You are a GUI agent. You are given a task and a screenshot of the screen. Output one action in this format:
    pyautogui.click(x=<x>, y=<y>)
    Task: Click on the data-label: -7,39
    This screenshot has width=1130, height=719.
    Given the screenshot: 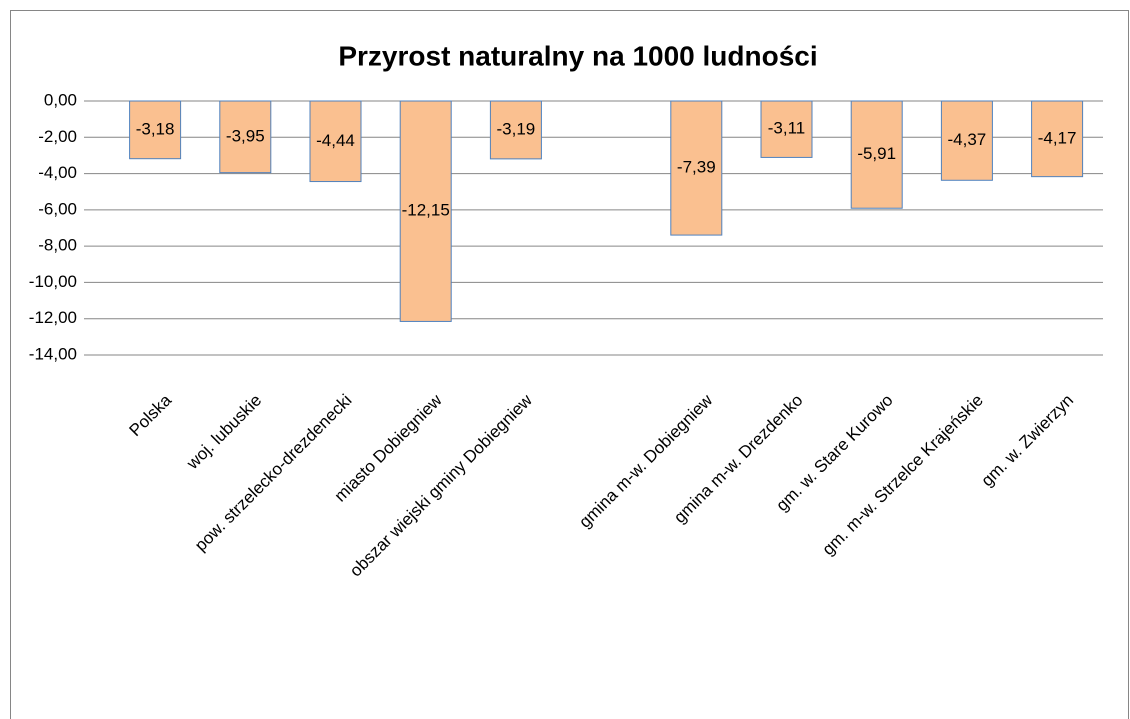 What is the action you would take?
    pyautogui.click(x=696, y=167)
    